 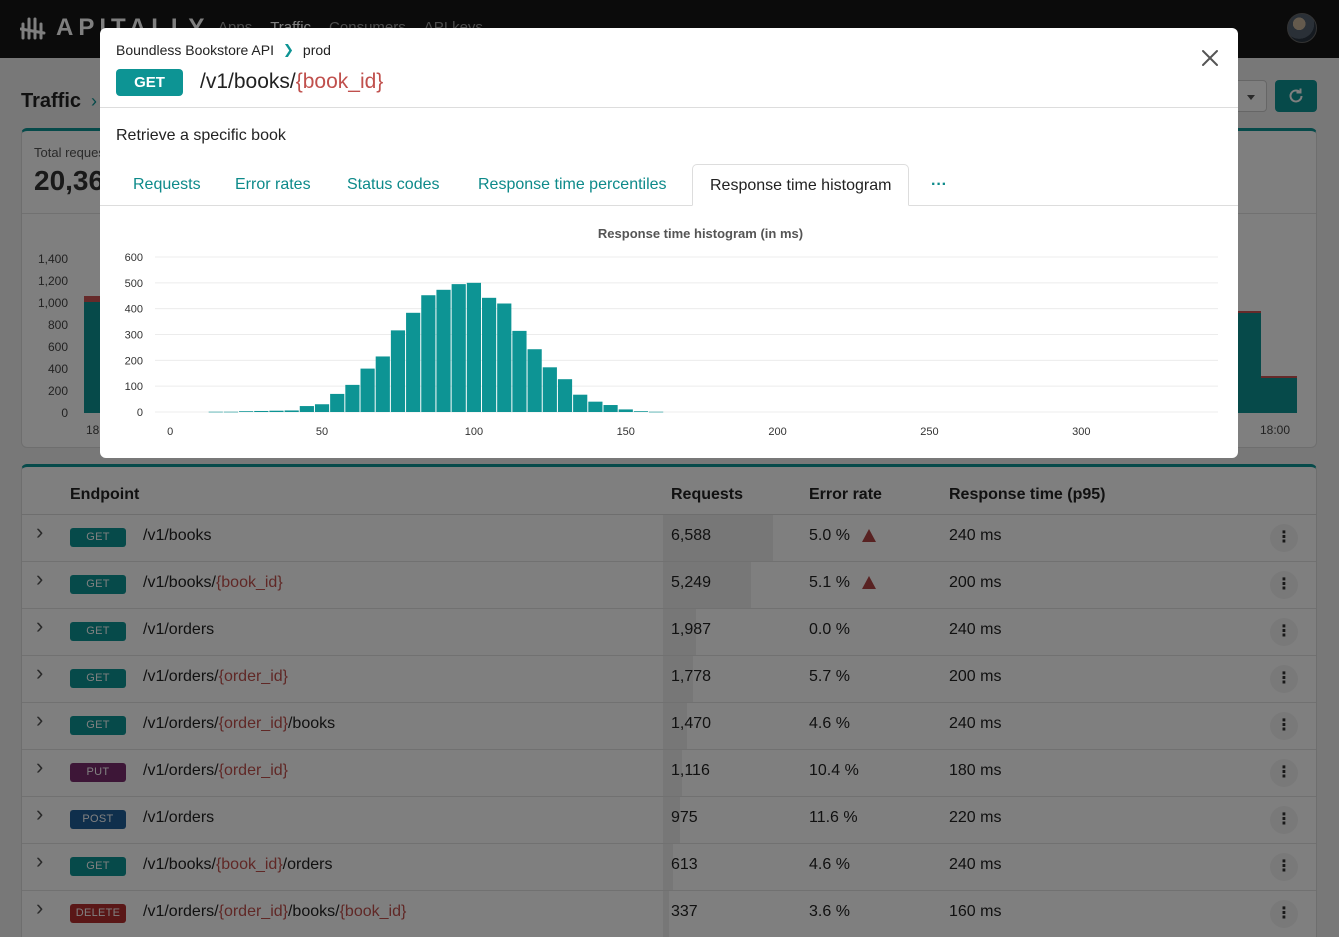 What do you see at coordinates (134, 387) in the screenshot?
I see `y-tick-label: 100` at bounding box center [134, 387].